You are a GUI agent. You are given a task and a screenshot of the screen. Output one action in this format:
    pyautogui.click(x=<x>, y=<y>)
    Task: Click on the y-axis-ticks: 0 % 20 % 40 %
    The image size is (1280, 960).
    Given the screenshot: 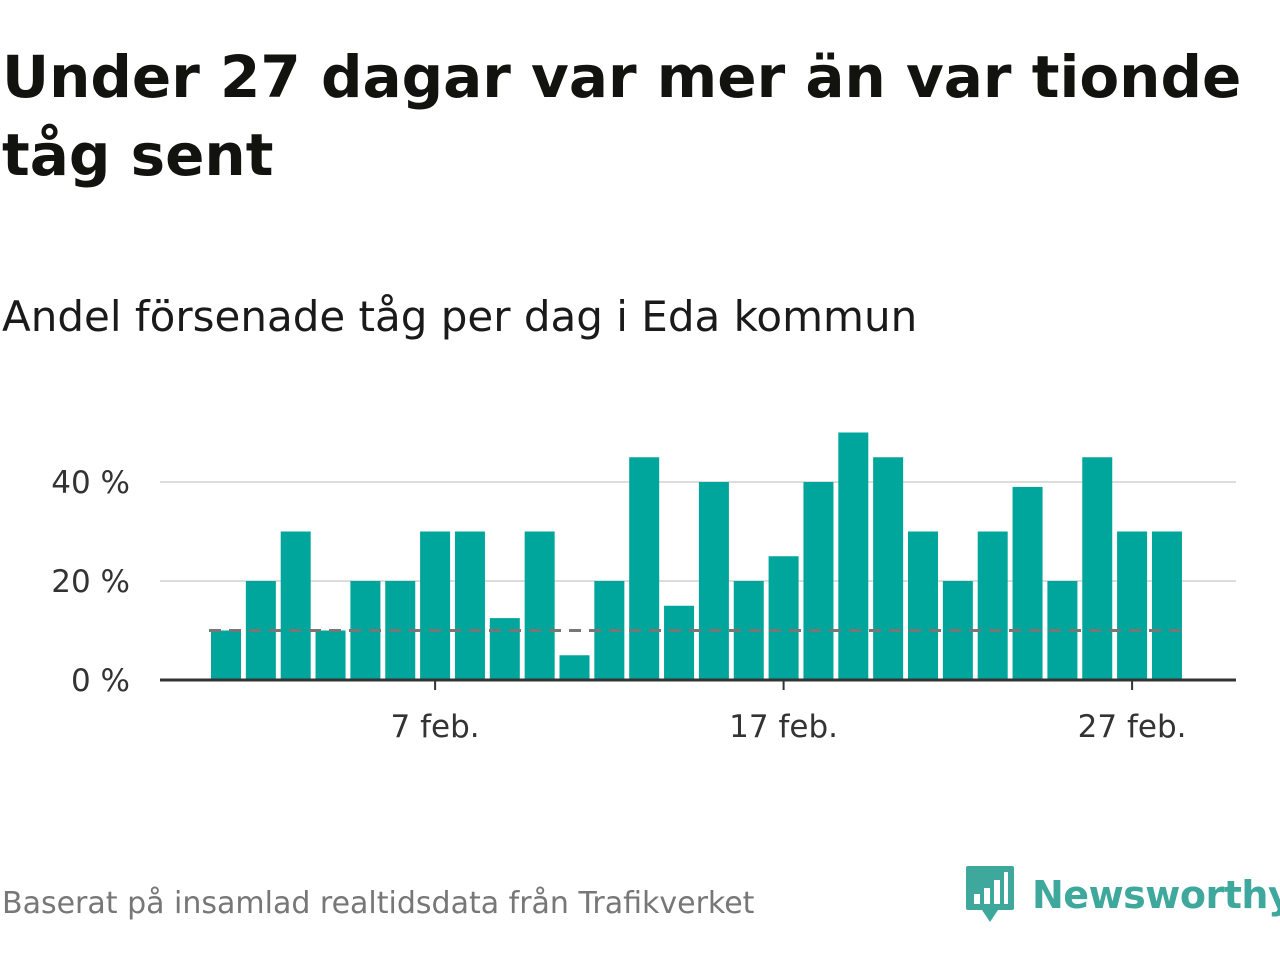 What is the action you would take?
    pyautogui.click(x=90, y=582)
    